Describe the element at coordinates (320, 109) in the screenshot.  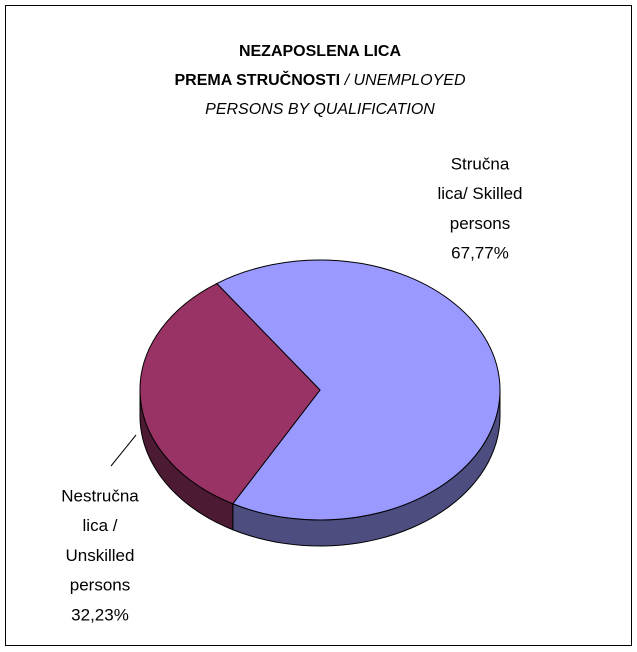
I see `chart-subtitle: PERSONS BY QUALIFICATION` at that location.